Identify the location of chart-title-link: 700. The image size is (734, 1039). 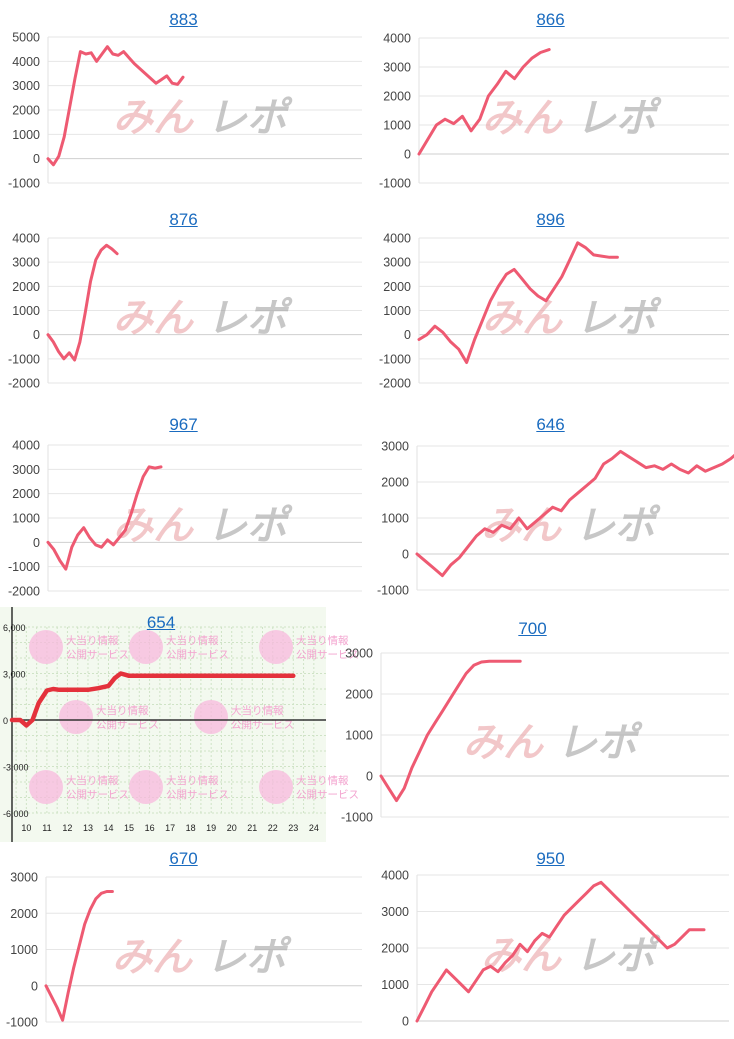
(532, 628).